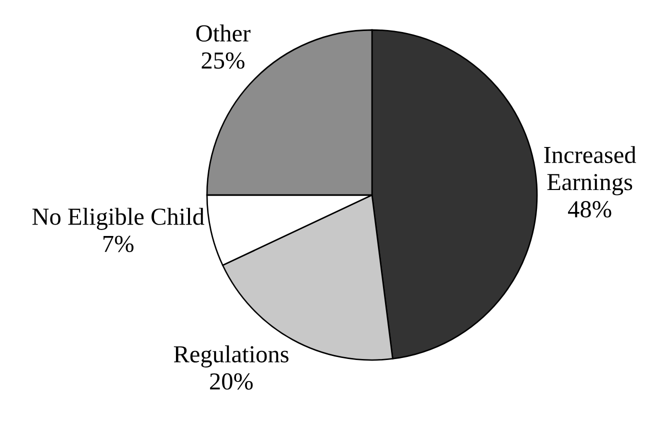  What do you see at coordinates (118, 219) in the screenshot?
I see `slice-label: No Eligible Child` at bounding box center [118, 219].